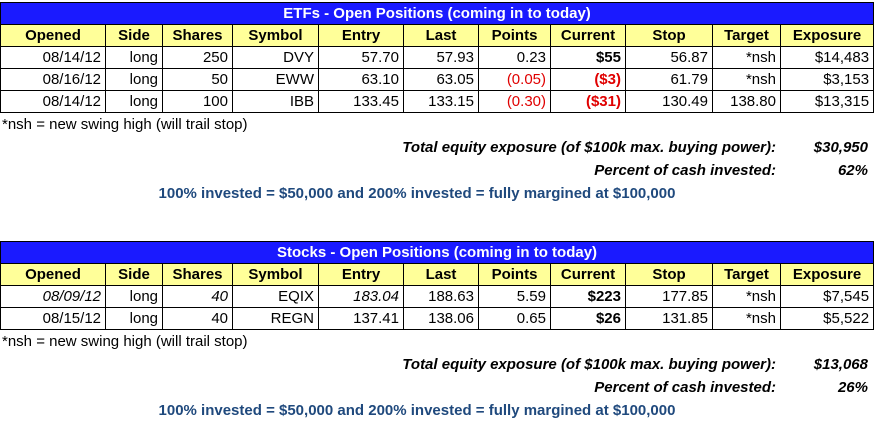 Image resolution: width=874 pixels, height=433 pixels. What do you see at coordinates (852, 387) in the screenshot?
I see `summary-value: 26%` at bounding box center [852, 387].